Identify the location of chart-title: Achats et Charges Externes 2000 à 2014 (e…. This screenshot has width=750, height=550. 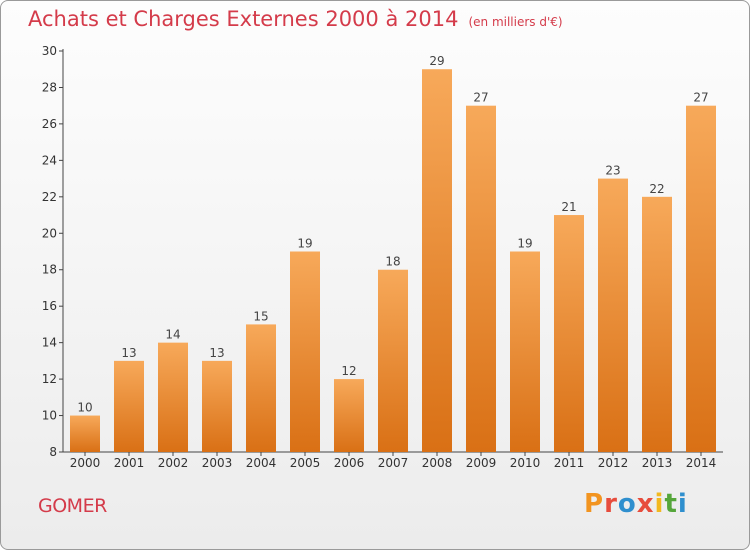
(295, 19).